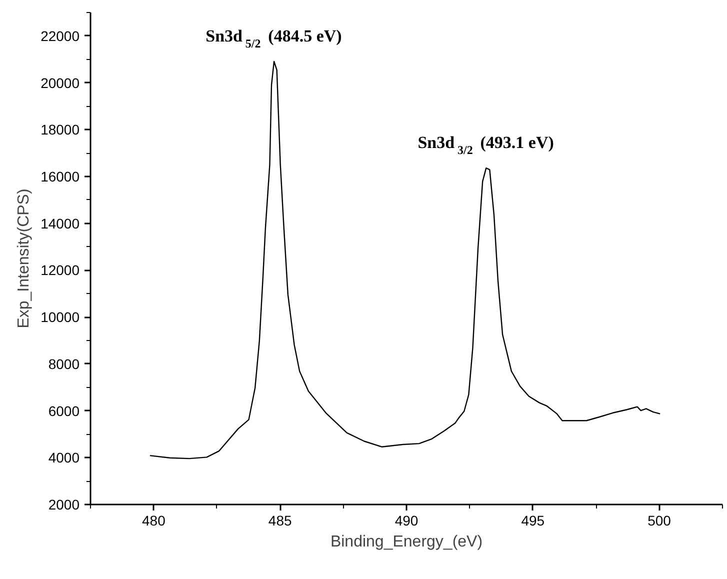  What do you see at coordinates (660, 520) in the screenshot?
I see `x-tick-label: 500` at bounding box center [660, 520].